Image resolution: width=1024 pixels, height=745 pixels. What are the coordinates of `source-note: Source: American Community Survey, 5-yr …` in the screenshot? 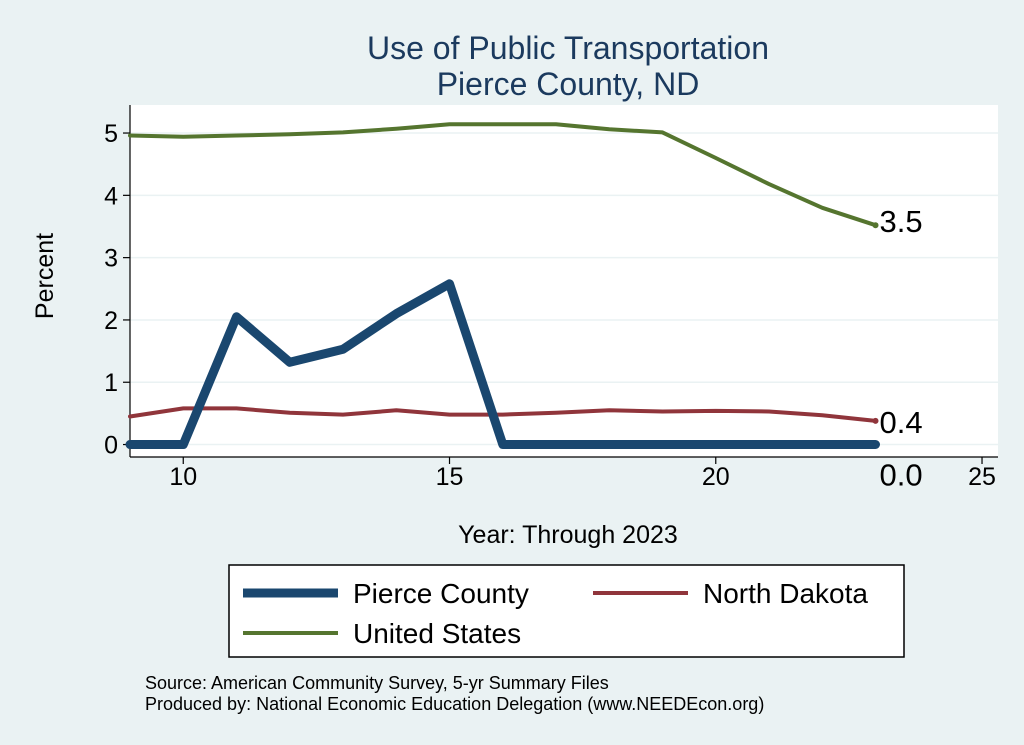 It's located at (377, 683).